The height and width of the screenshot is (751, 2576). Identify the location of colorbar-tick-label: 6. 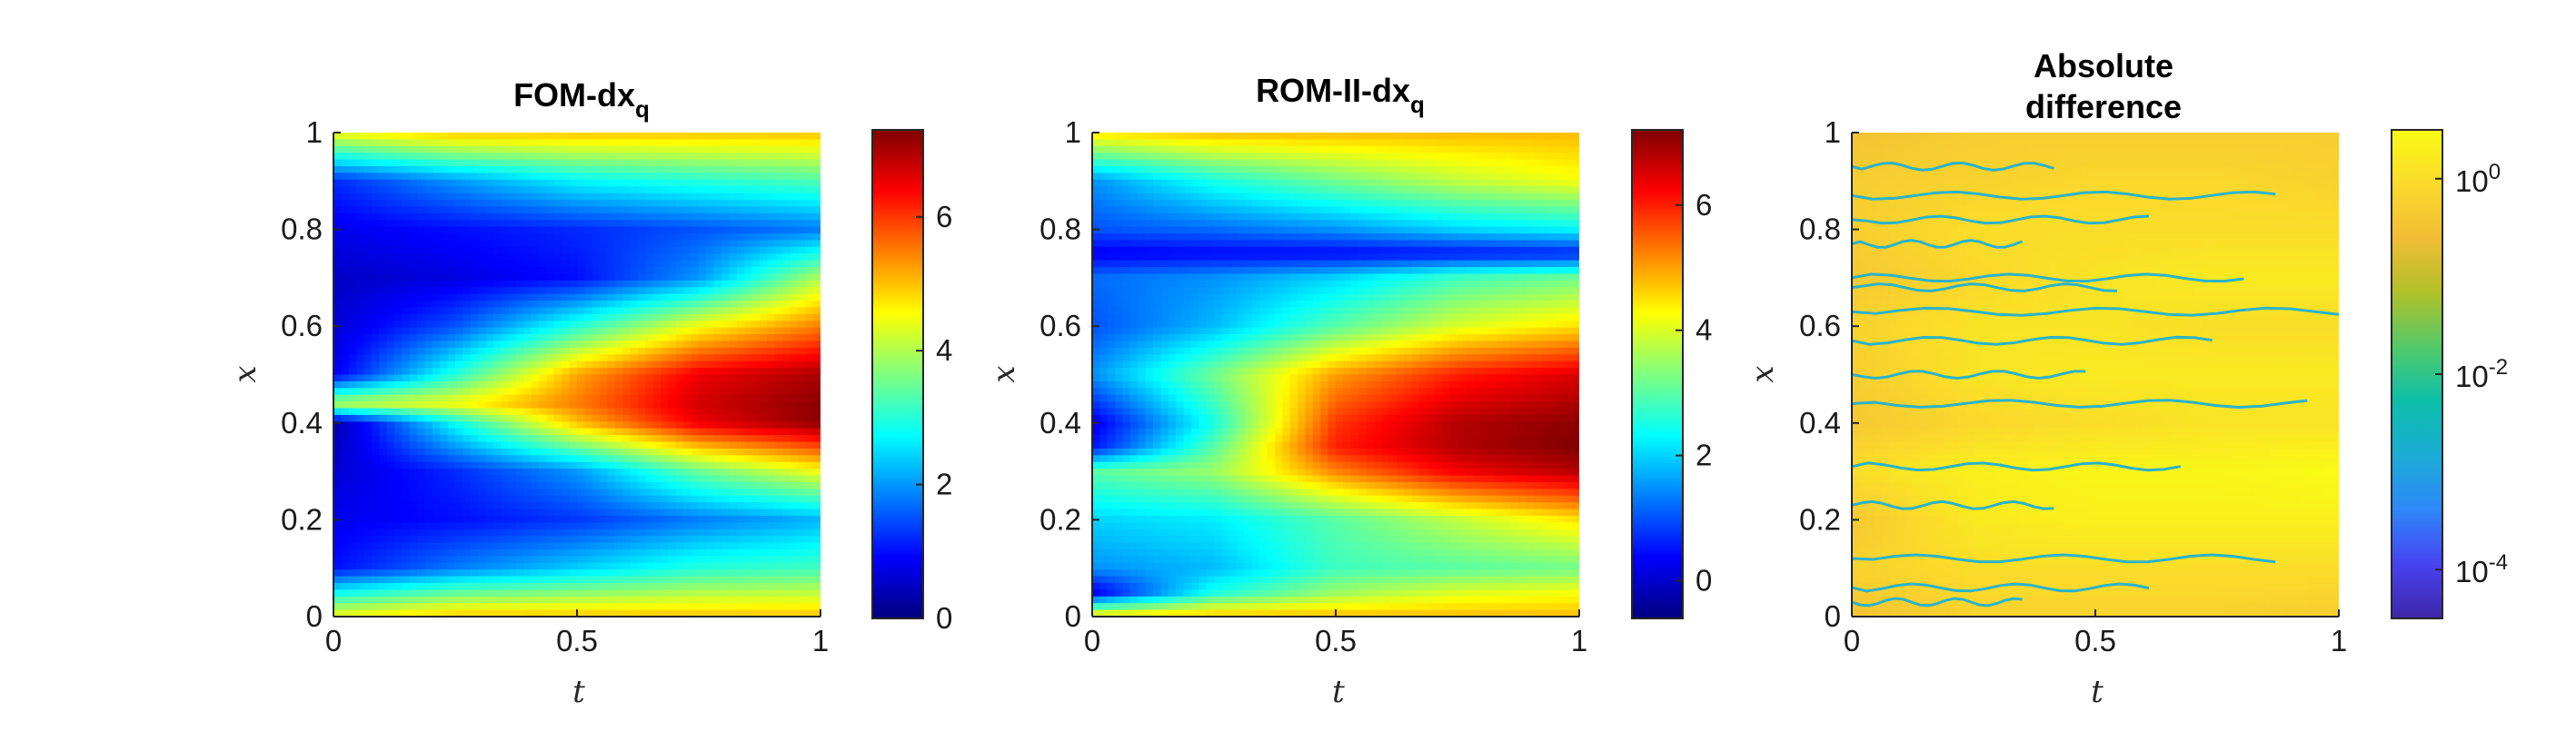
(944, 216).